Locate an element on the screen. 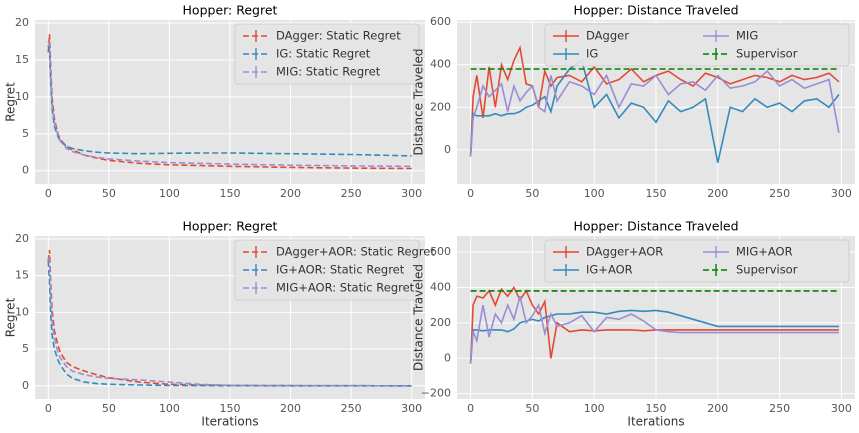  legend-label: DAgger: Static Regret is located at coordinates (338, 36).